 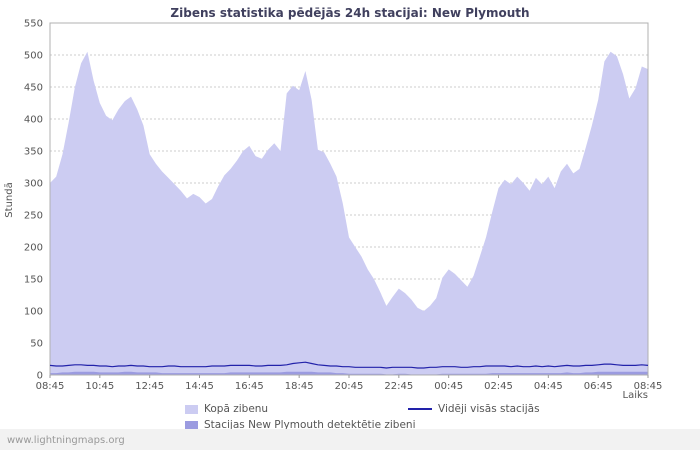 I want to click on svg-text: 500, so click(x=33, y=56).